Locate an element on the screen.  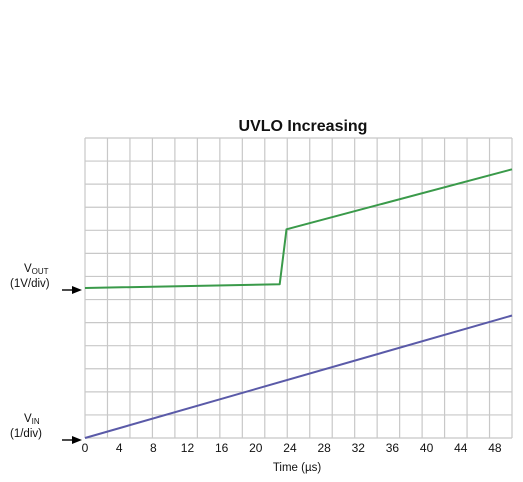
x-tick-label: 20 is located at coordinates (256, 448).